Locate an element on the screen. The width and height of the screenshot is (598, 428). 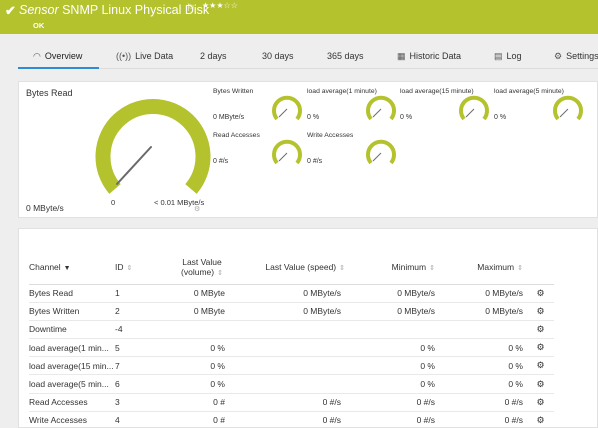
primary-gauge-label: Bytes Read is located at coordinates (49, 93).